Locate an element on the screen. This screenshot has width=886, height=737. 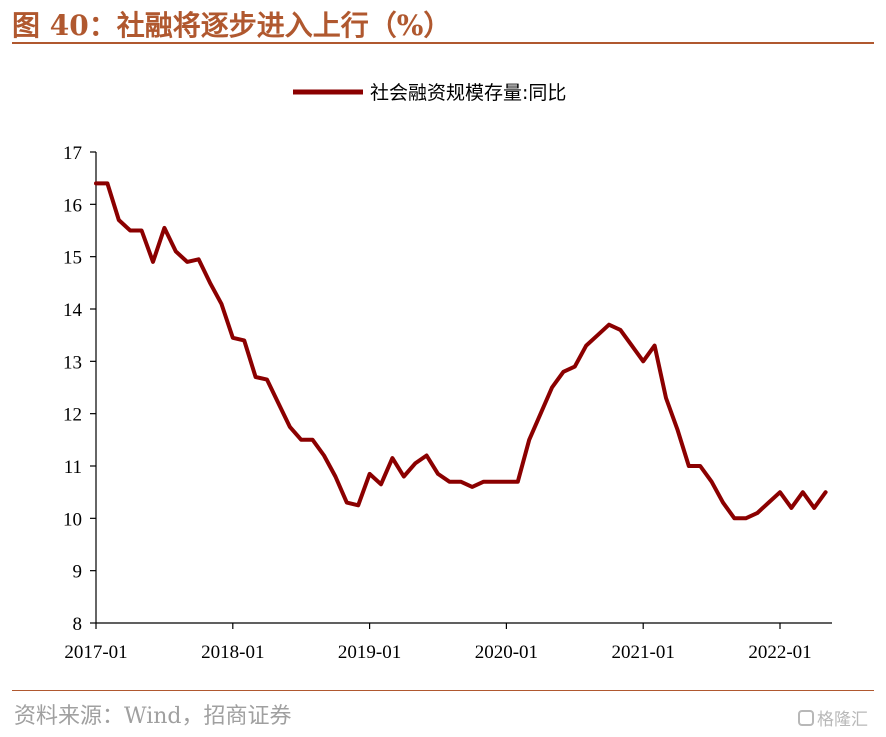
watermark-logo-icon is located at coordinates (806, 717).